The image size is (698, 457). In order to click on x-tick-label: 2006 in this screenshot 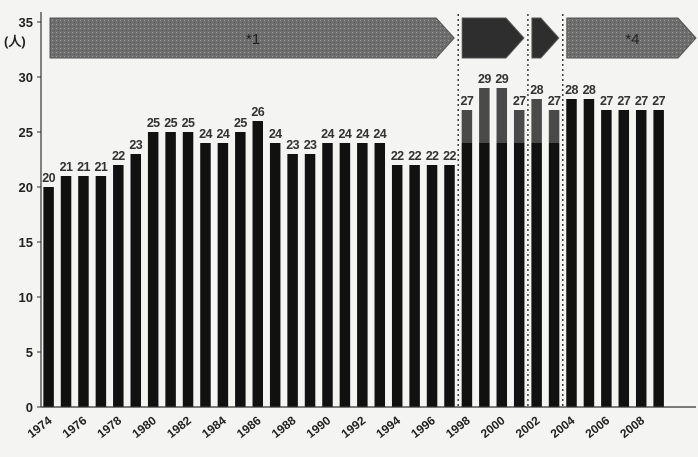, I will do `click(598, 427)`.